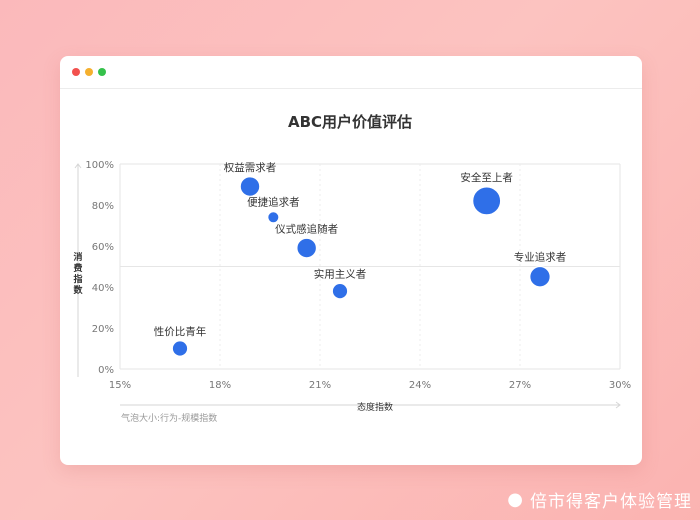 The image size is (700, 520). What do you see at coordinates (250, 167) in the screenshot?
I see `bubble-label: 权益需求者` at bounding box center [250, 167].